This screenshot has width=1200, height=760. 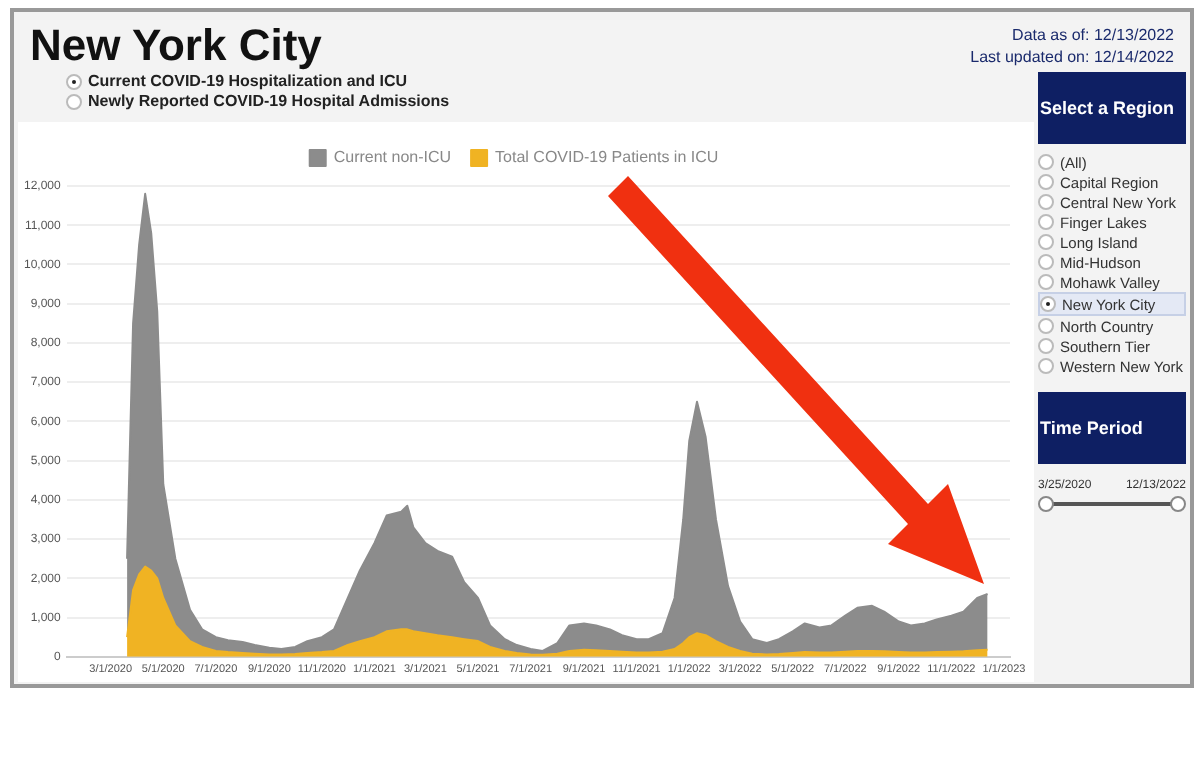 What do you see at coordinates (1072, 57) in the screenshot?
I see `text: Last updated on: 12/14/2022` at bounding box center [1072, 57].